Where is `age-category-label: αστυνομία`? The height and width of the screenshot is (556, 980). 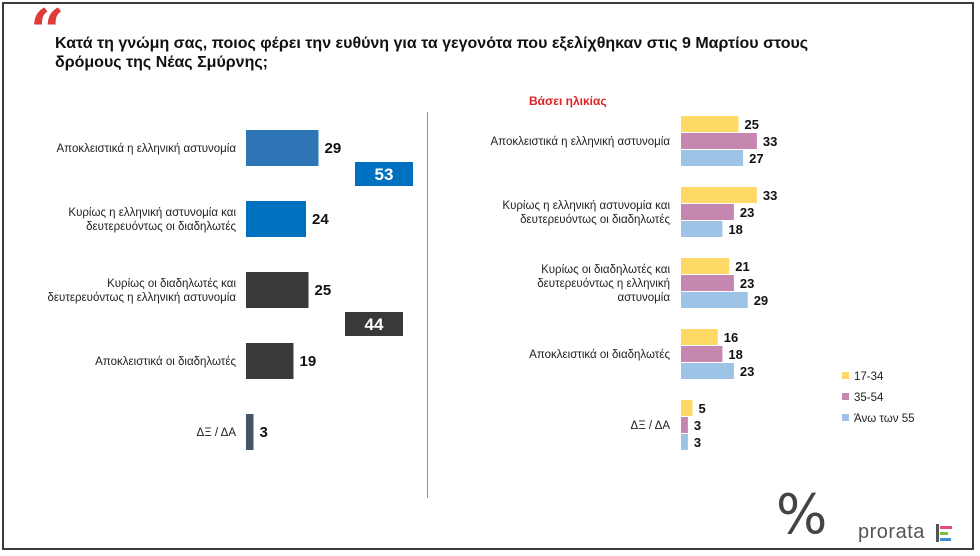 age-category-label: αστυνομία is located at coordinates (643, 298).